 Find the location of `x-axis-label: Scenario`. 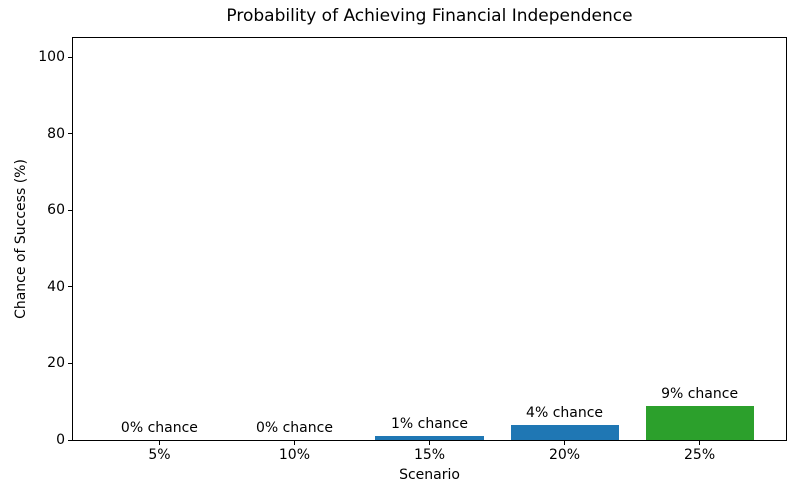

x-axis-label: Scenario is located at coordinates (429, 475).